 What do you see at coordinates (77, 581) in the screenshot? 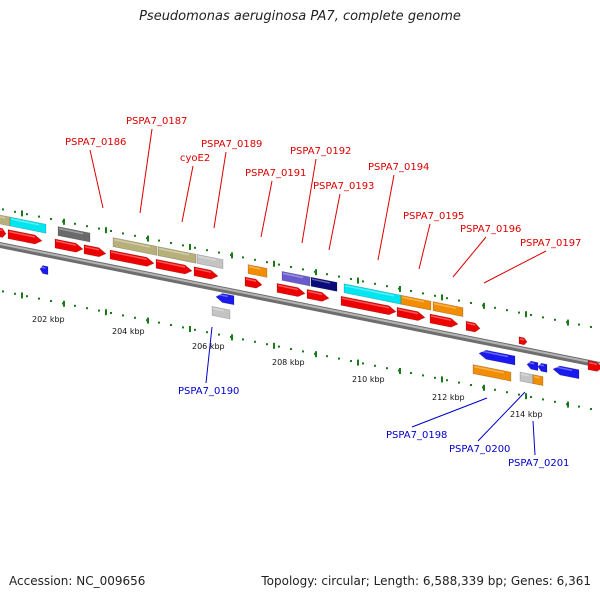
I see `accession-text: Accession: NC_009656` at bounding box center [77, 581].